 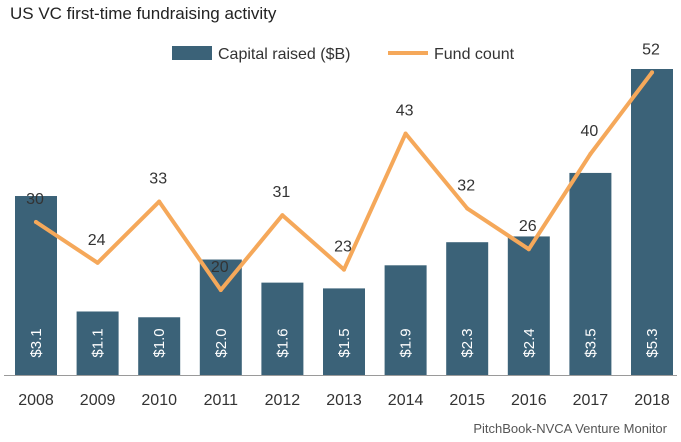 I want to click on bar-value-label: $1.5, so click(x=344, y=342).